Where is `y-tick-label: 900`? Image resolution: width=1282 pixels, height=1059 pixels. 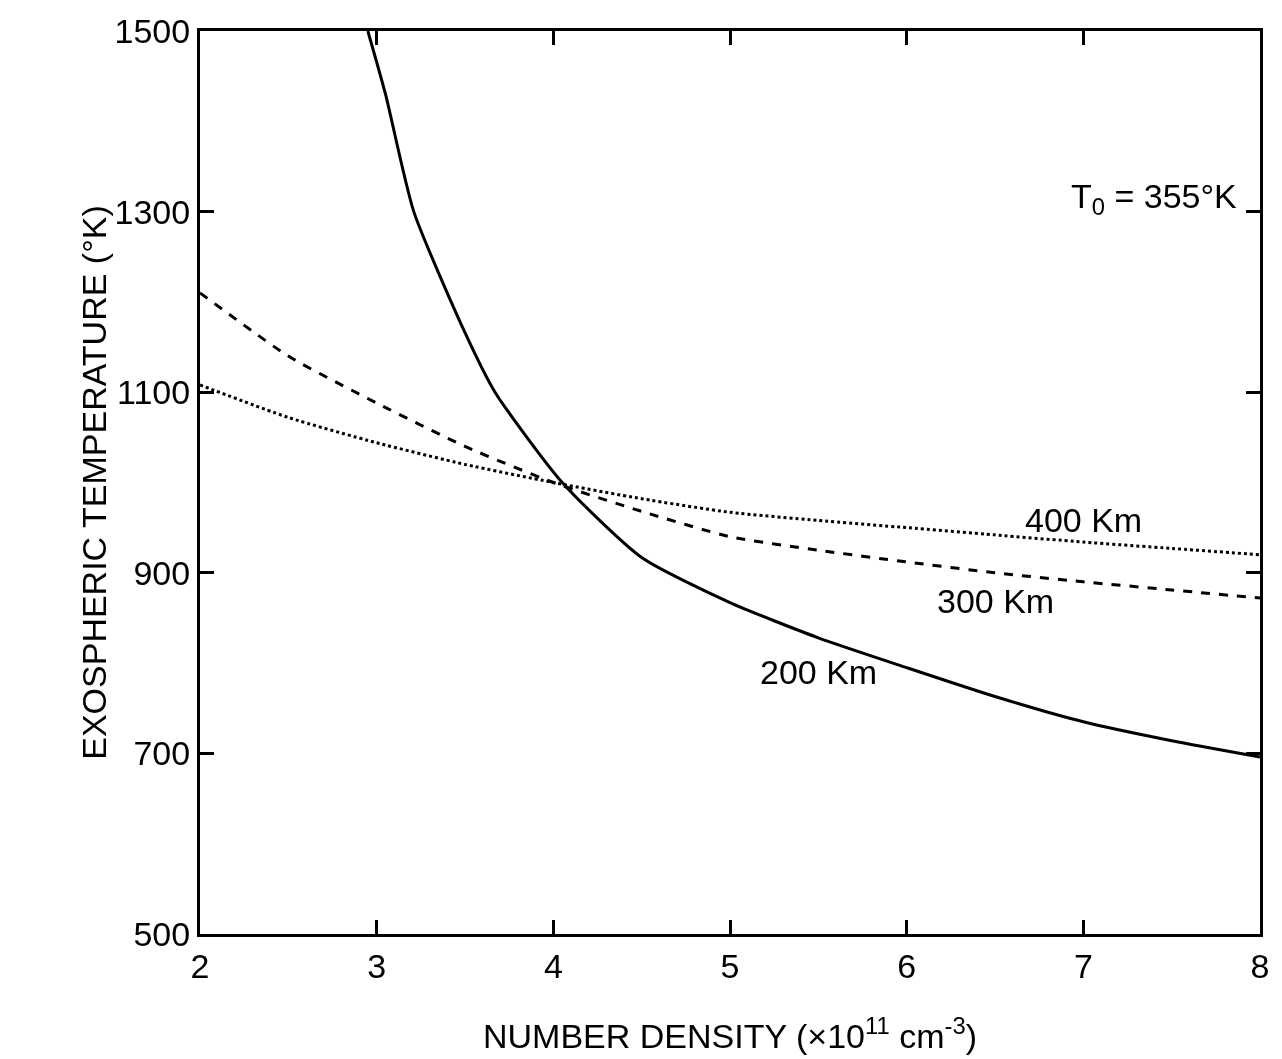 y-tick-label: 900 is located at coordinates (162, 572).